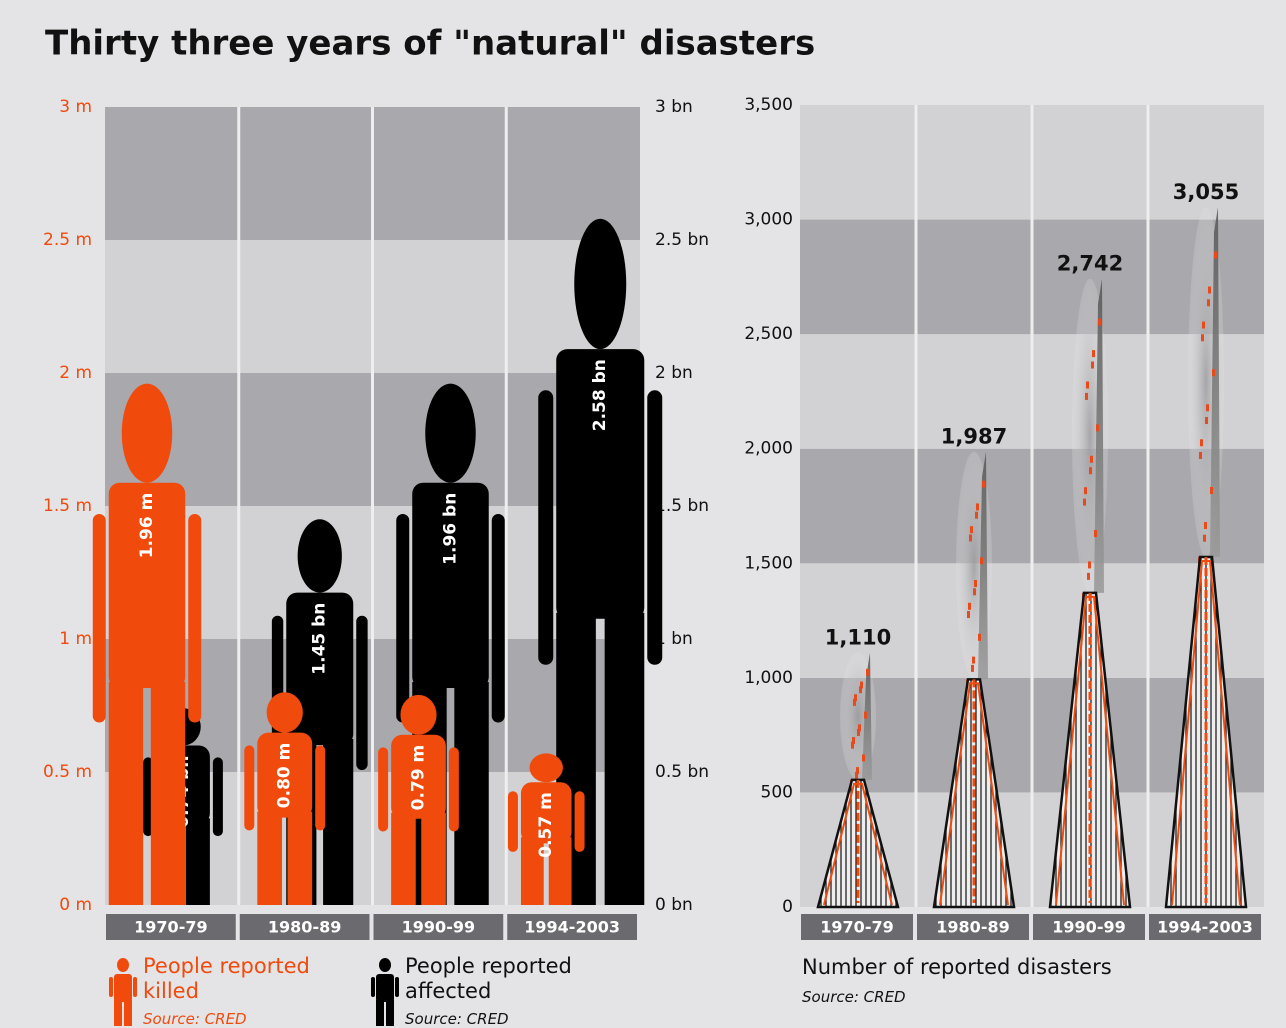  What do you see at coordinates (75, 373) in the screenshot?
I see `y-tick-label: 2 m` at bounding box center [75, 373].